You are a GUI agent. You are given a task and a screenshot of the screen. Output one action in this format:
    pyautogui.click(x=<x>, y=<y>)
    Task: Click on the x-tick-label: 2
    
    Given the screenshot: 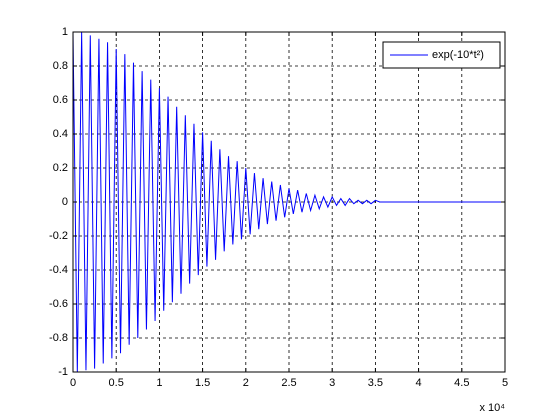 What is the action you would take?
    pyautogui.click(x=246, y=383)
    